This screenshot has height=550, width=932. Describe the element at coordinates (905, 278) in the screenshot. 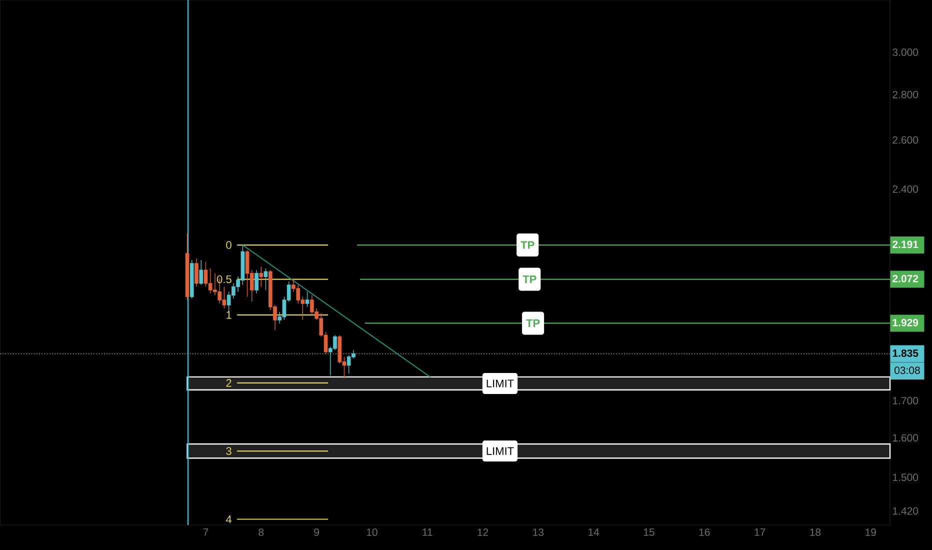

I see `y-tick-label: 2.072` at that location.